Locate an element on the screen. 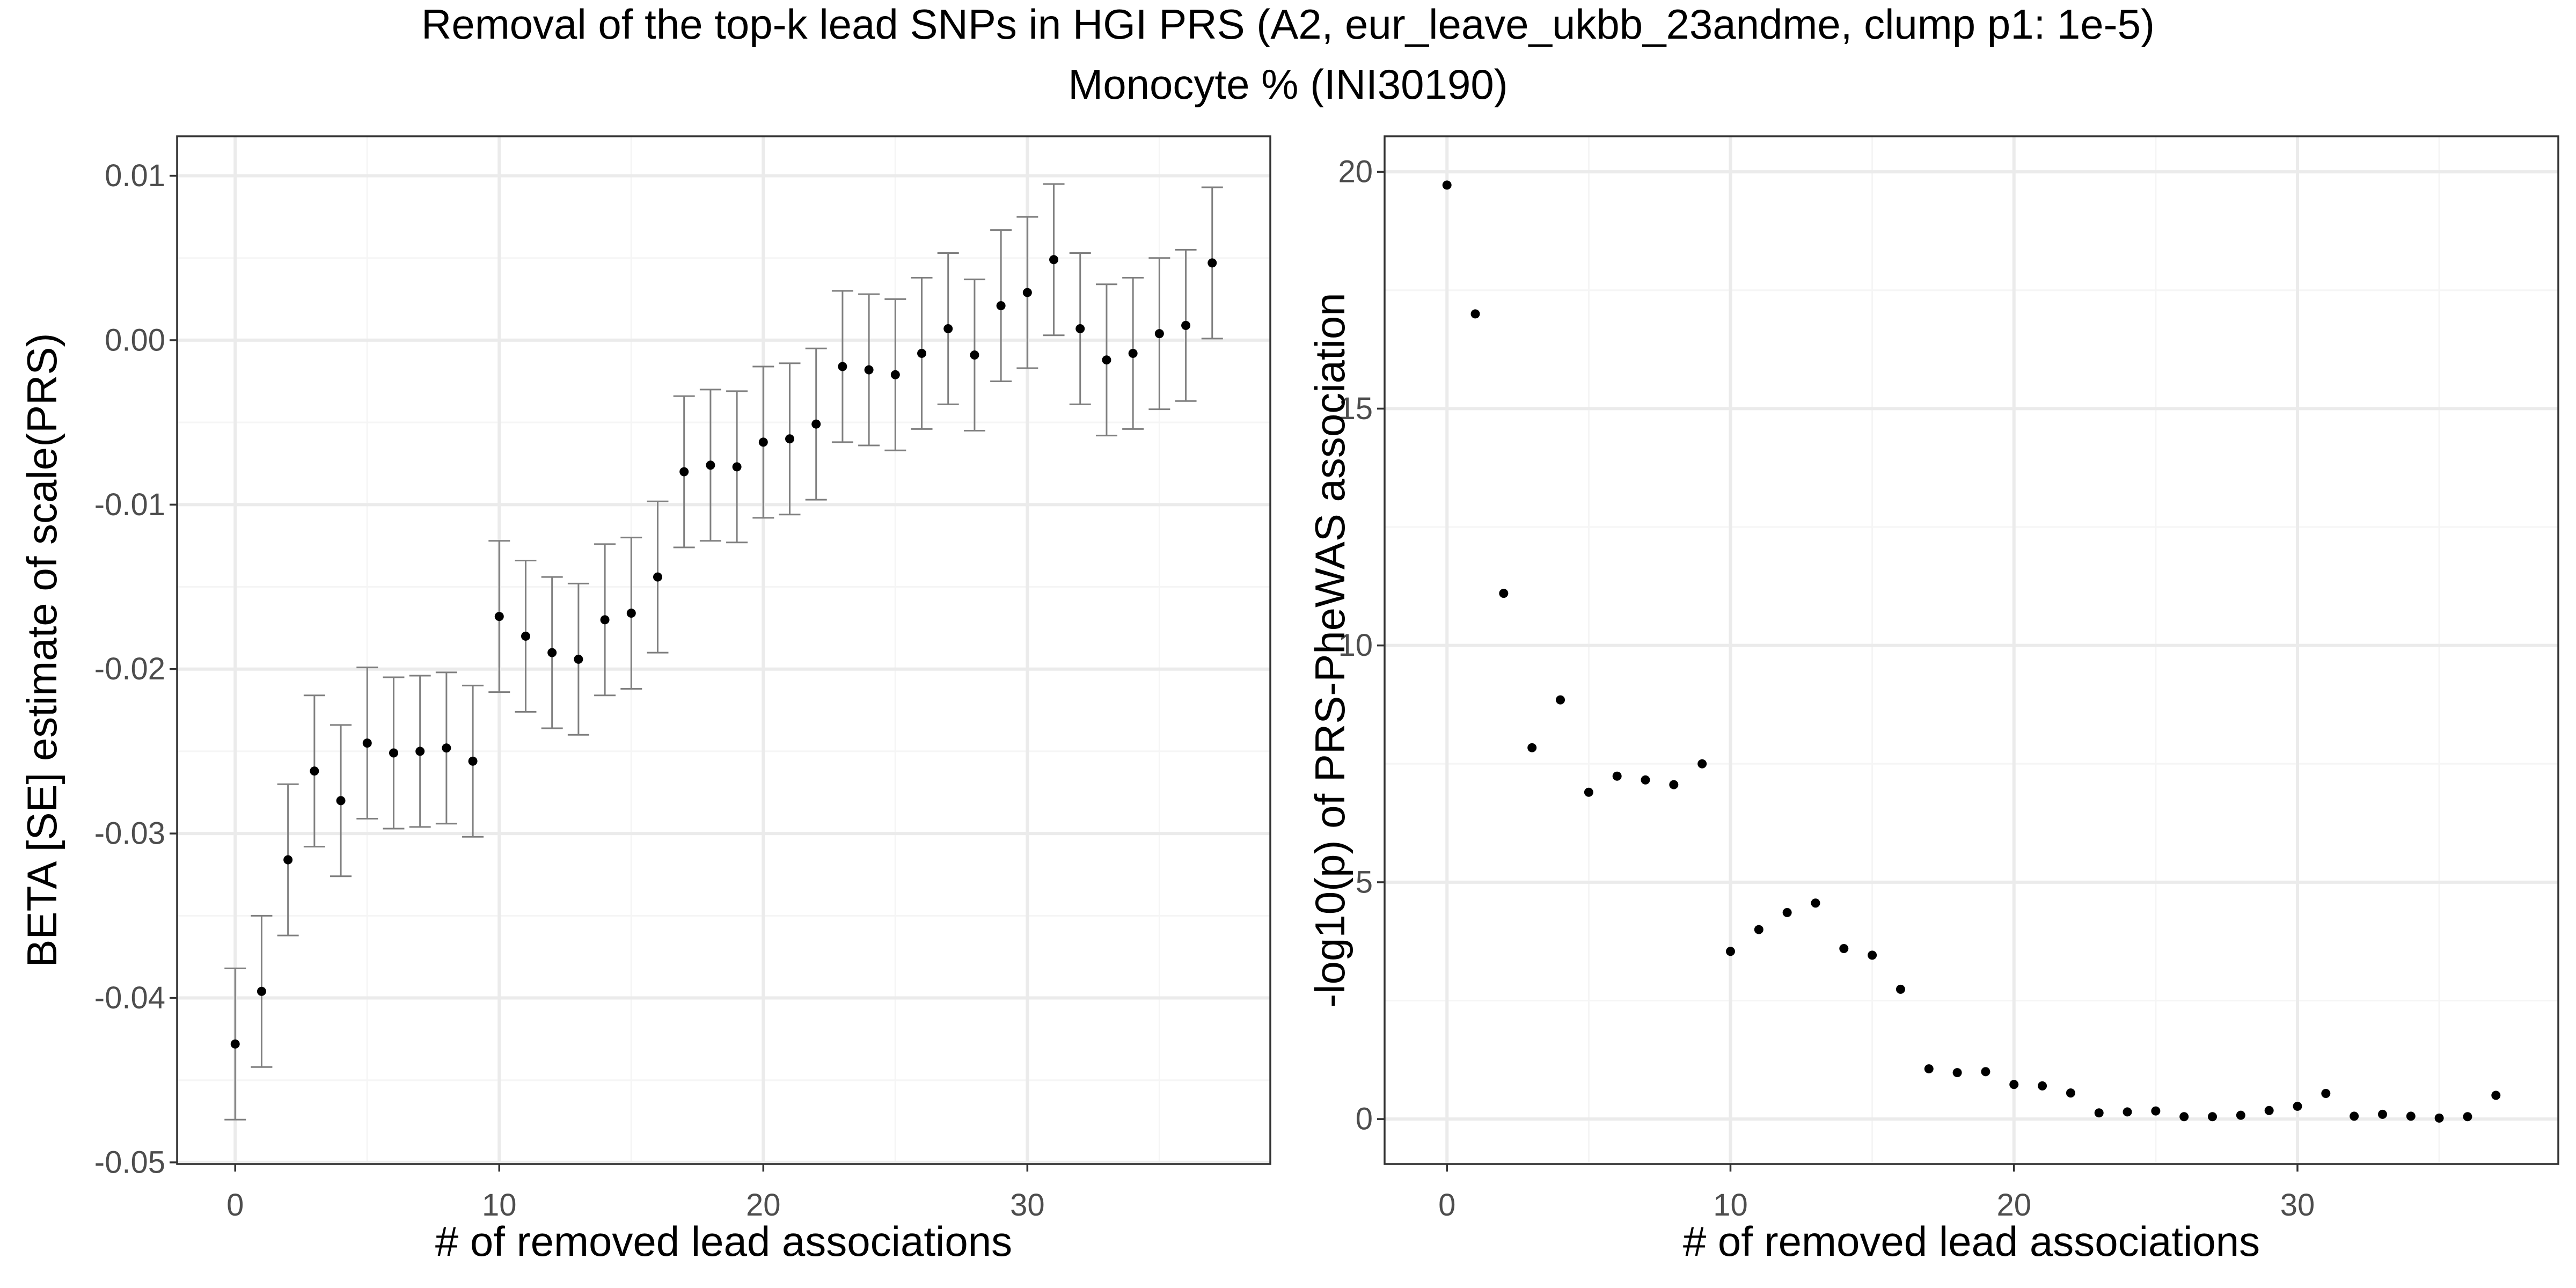  beta-xtick-label-30: 30 is located at coordinates (1027, 1205).